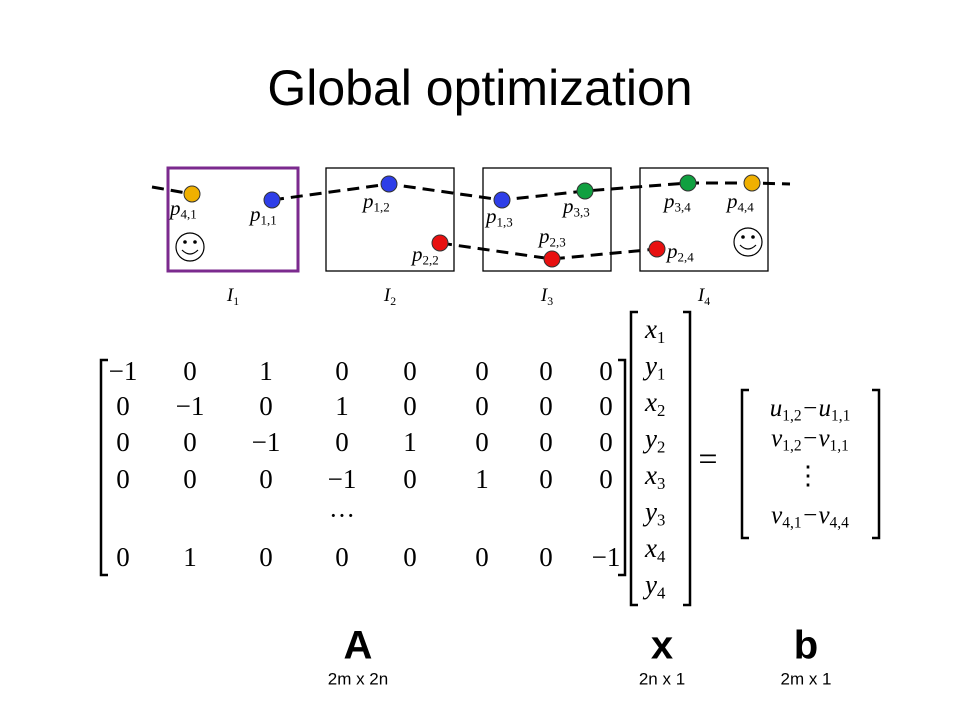  I want to click on point-label: p1,1​, so click(262, 214).